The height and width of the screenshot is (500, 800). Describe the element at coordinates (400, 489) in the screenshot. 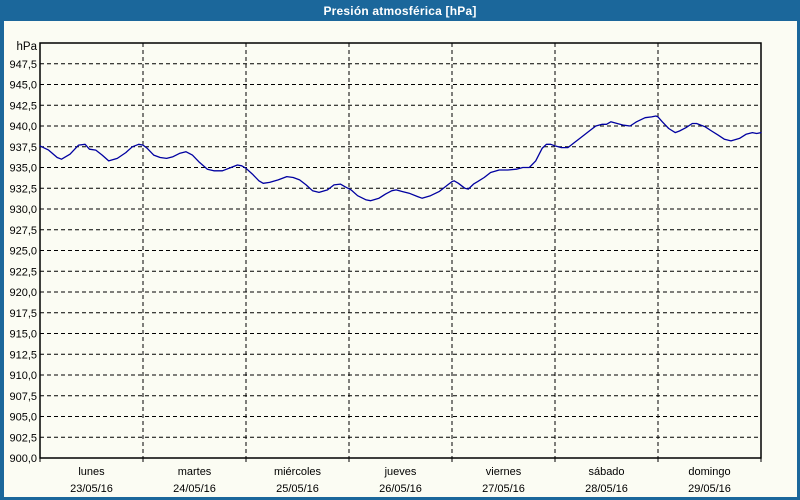

I see `x-date-label: 26/05/16` at that location.